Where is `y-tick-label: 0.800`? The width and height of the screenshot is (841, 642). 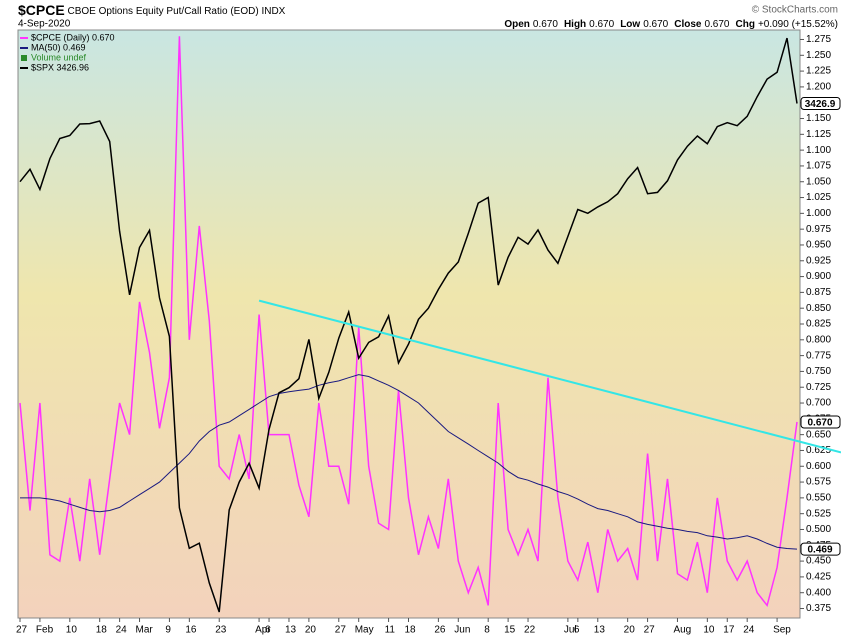
y-tick-label: 0.800 is located at coordinates (818, 339).